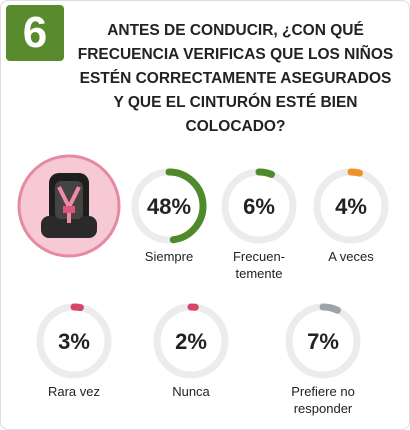 The width and height of the screenshot is (410, 430). I want to click on question-number: 6, so click(35, 33).